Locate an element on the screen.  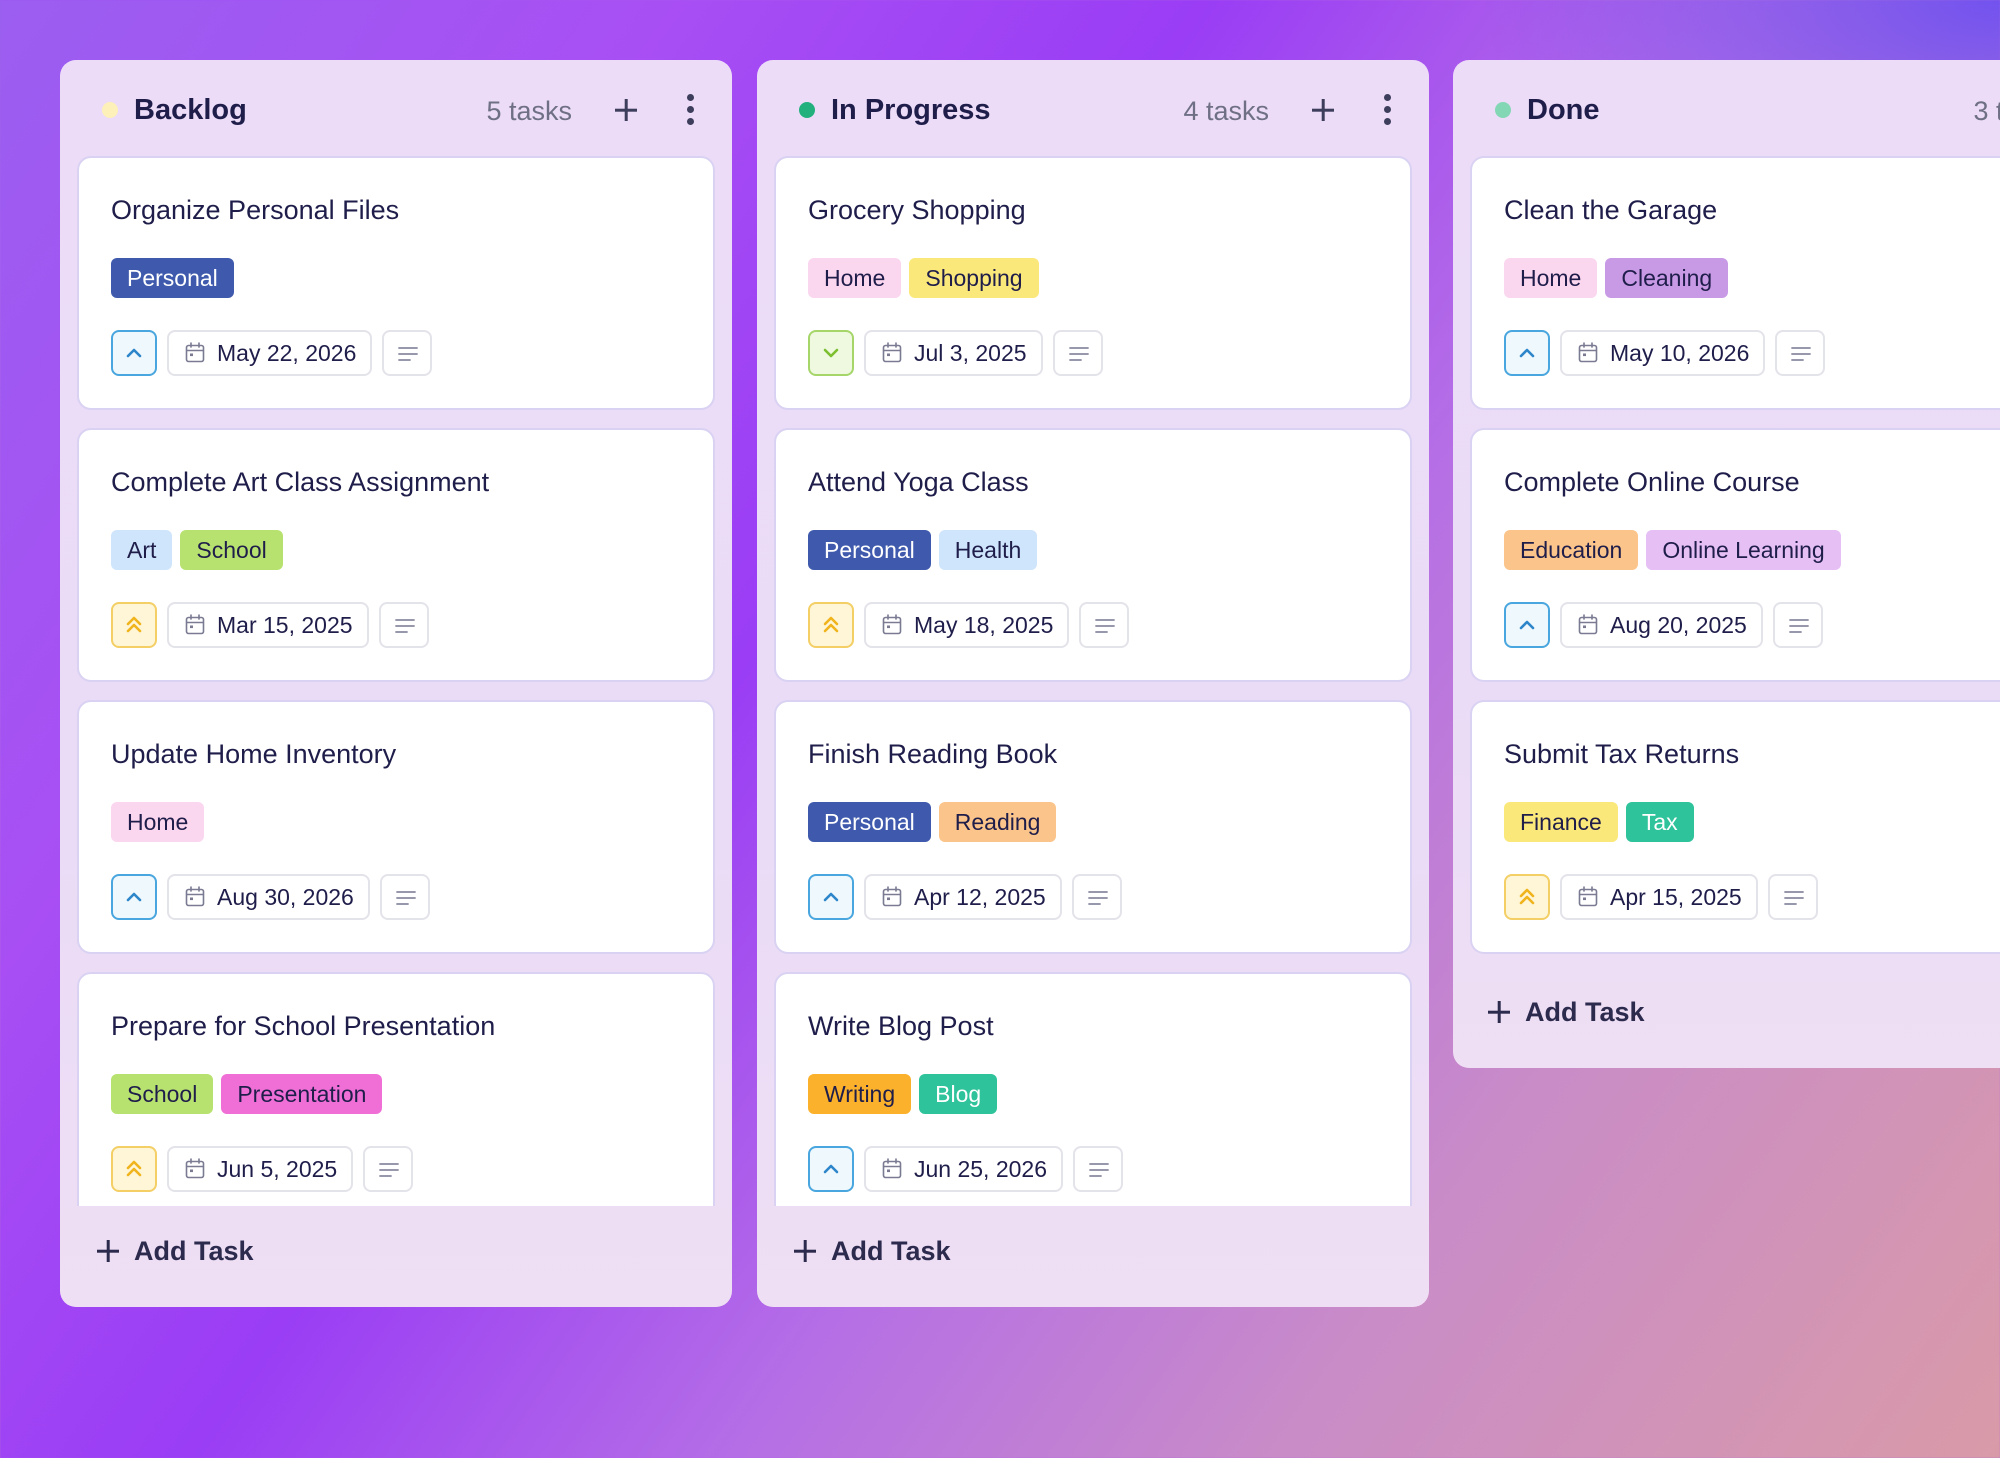
tag-list: Home Shopping is located at coordinates (923, 278).